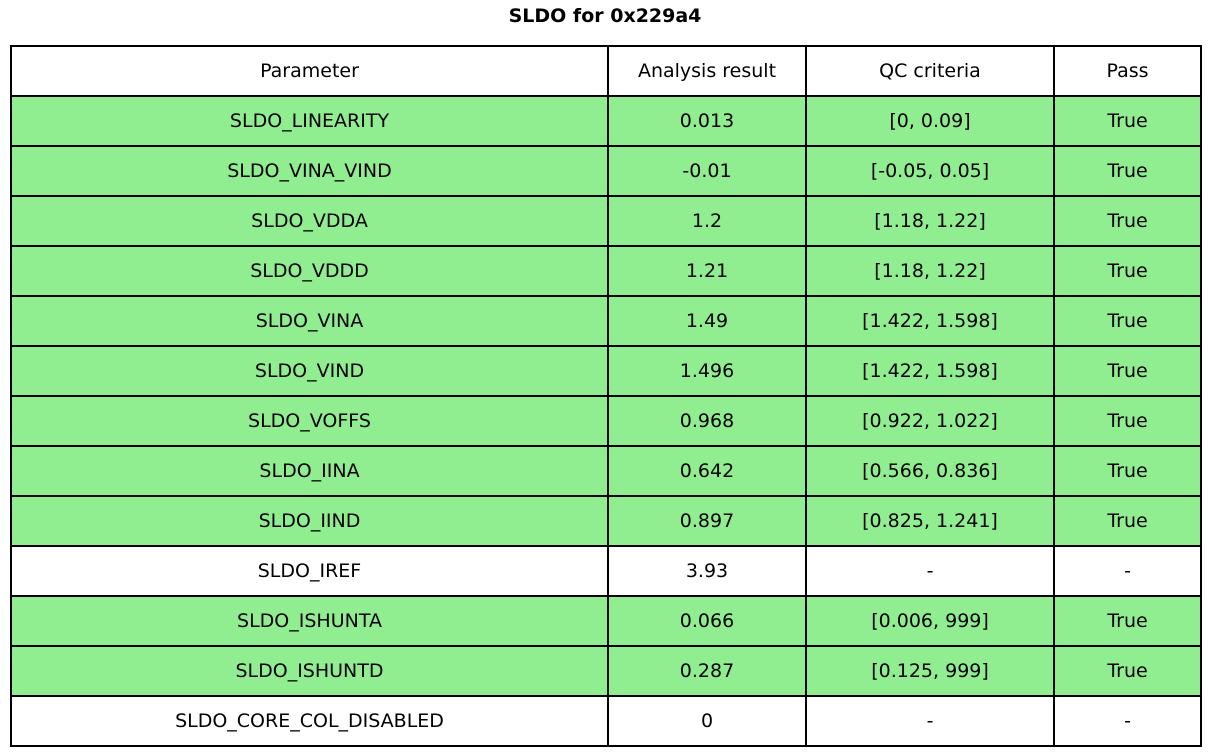 This screenshot has width=1210, height=756. Describe the element at coordinates (309, 721) in the screenshot. I see `cell-parameter: SLDO_CORE_COL_DISABLED` at that location.